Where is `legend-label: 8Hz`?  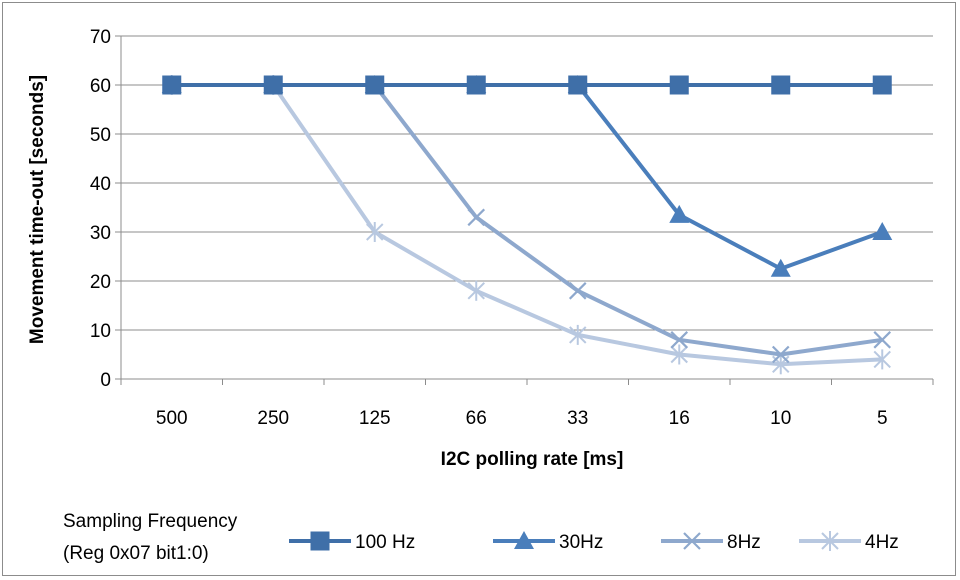 legend-label: 8Hz is located at coordinates (744, 542).